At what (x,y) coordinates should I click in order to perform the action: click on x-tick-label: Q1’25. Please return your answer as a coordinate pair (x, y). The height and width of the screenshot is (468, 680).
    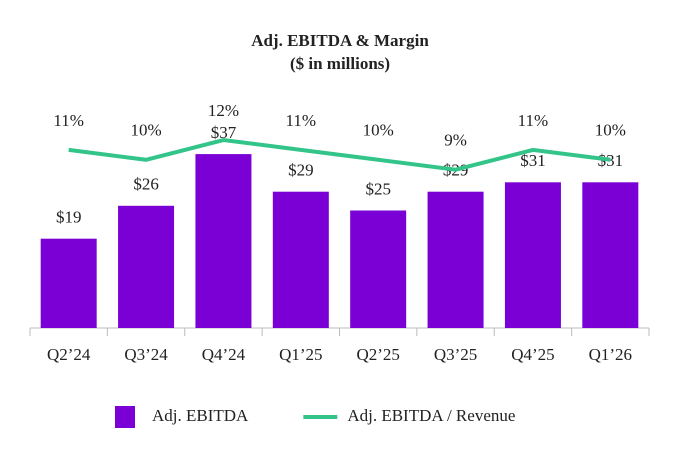
    Looking at the image, I should click on (300, 354).